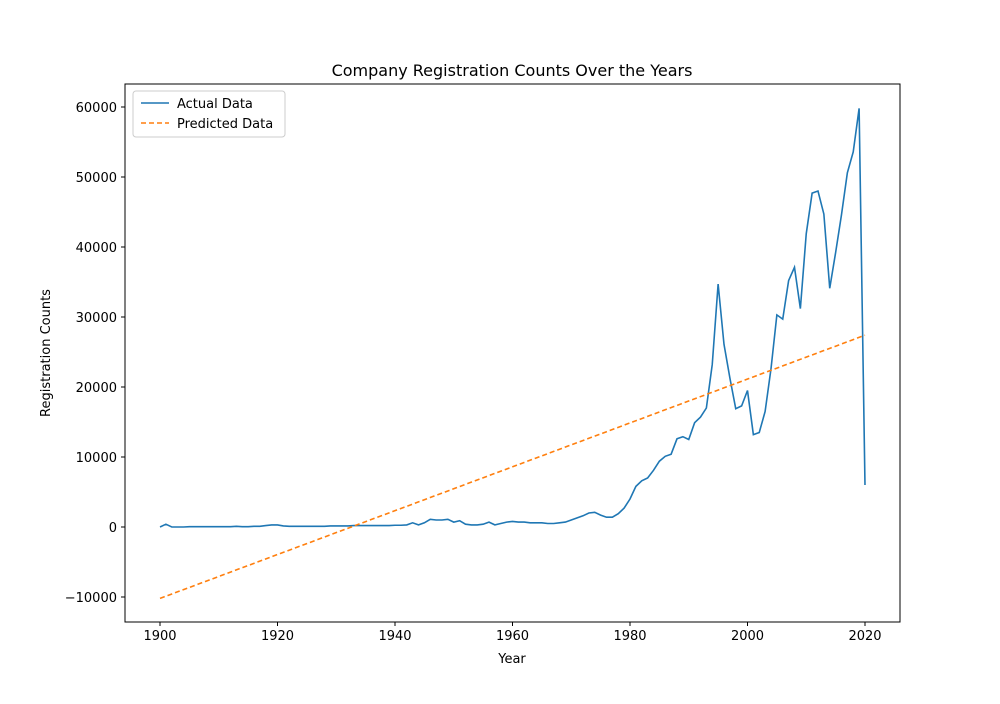 Image resolution: width=1000 pixels, height=704 pixels. What do you see at coordinates (225, 124) in the screenshot?
I see `legend-label: Predicted Data` at bounding box center [225, 124].